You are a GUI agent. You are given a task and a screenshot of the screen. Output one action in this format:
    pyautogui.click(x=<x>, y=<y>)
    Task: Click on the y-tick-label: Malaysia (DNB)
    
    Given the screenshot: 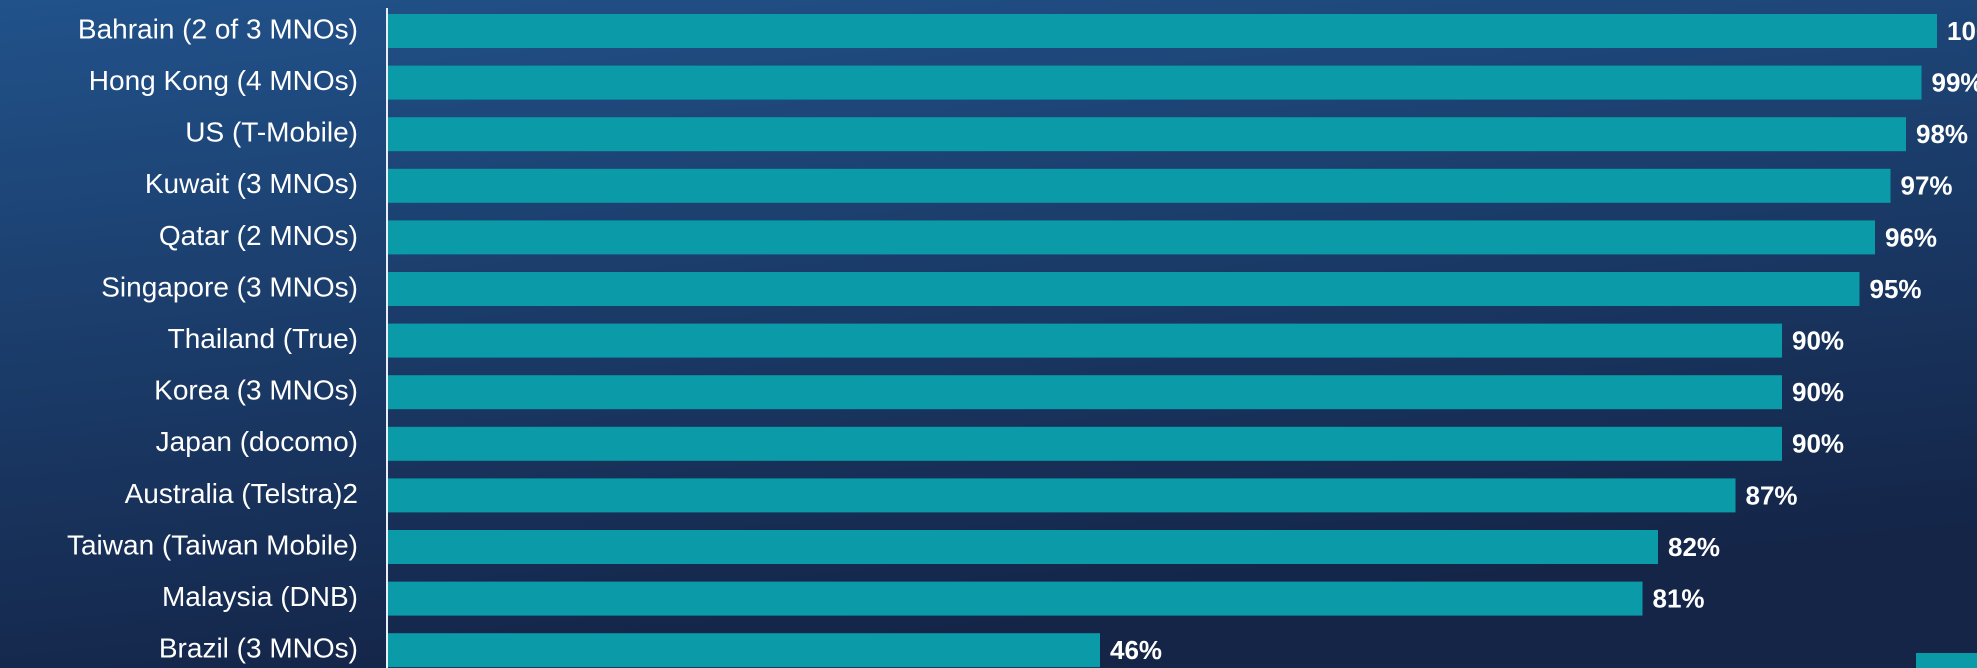 What is the action you would take?
    pyautogui.click(x=260, y=596)
    